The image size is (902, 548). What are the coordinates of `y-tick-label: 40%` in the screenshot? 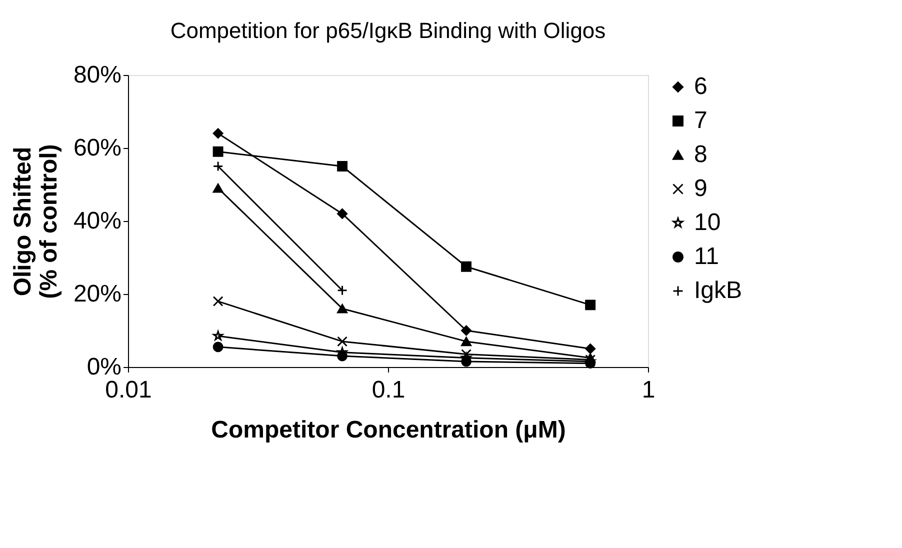 It's located at (97, 221).